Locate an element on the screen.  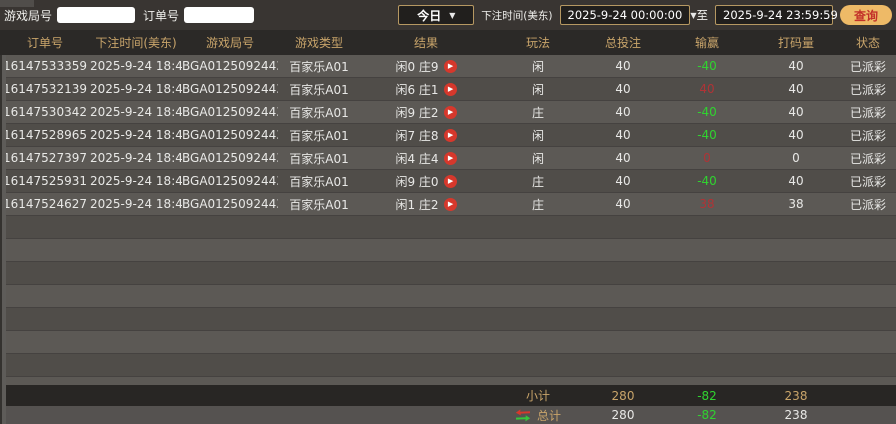
date-from-value: 2025-9-24 00:00:00 is located at coordinates (625, 15).